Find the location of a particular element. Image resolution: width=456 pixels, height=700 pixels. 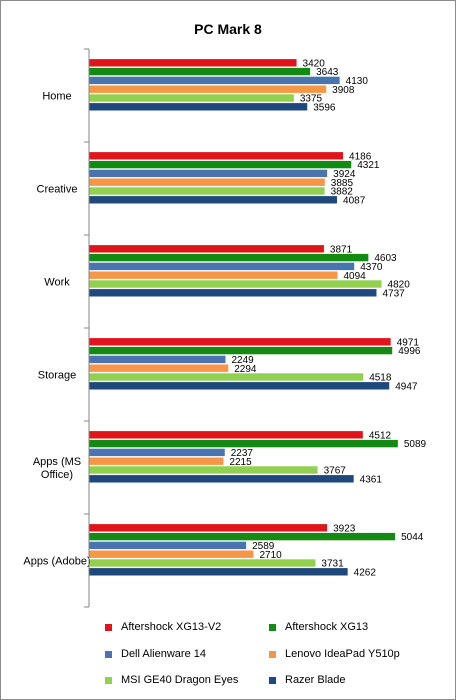

data-label: 3420 is located at coordinates (314, 63).